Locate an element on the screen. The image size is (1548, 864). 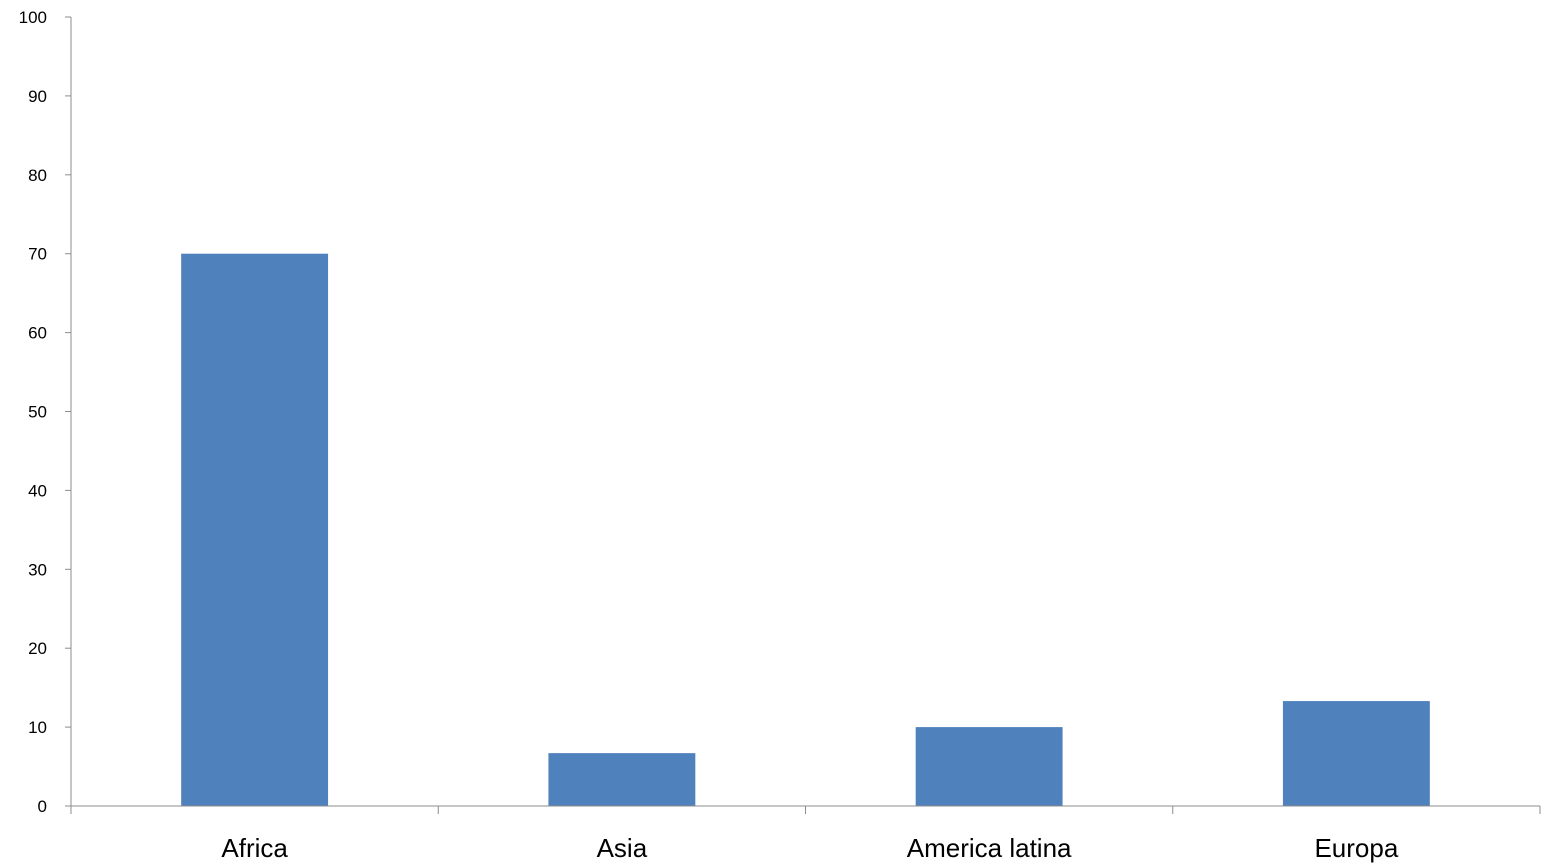
x-axis: Africa Asia America latina Europa is located at coordinates (805, 834).